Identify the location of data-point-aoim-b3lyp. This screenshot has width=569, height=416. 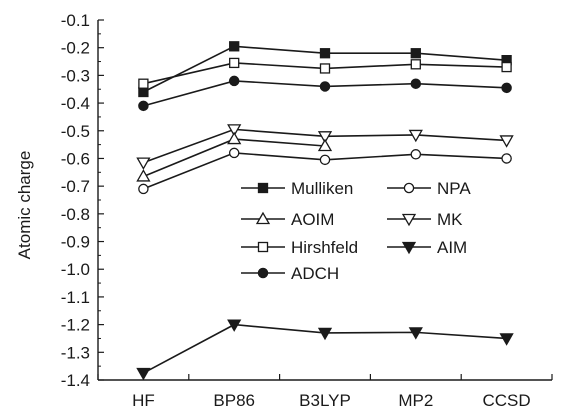
(325, 145).